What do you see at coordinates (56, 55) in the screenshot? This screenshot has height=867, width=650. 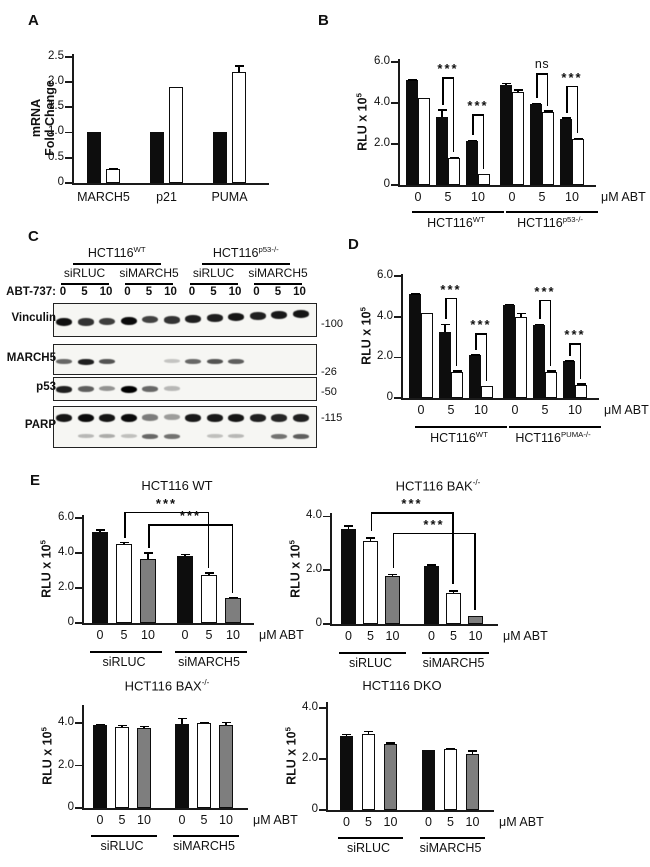 I see `y-tick-label: 2.5` at bounding box center [56, 55].